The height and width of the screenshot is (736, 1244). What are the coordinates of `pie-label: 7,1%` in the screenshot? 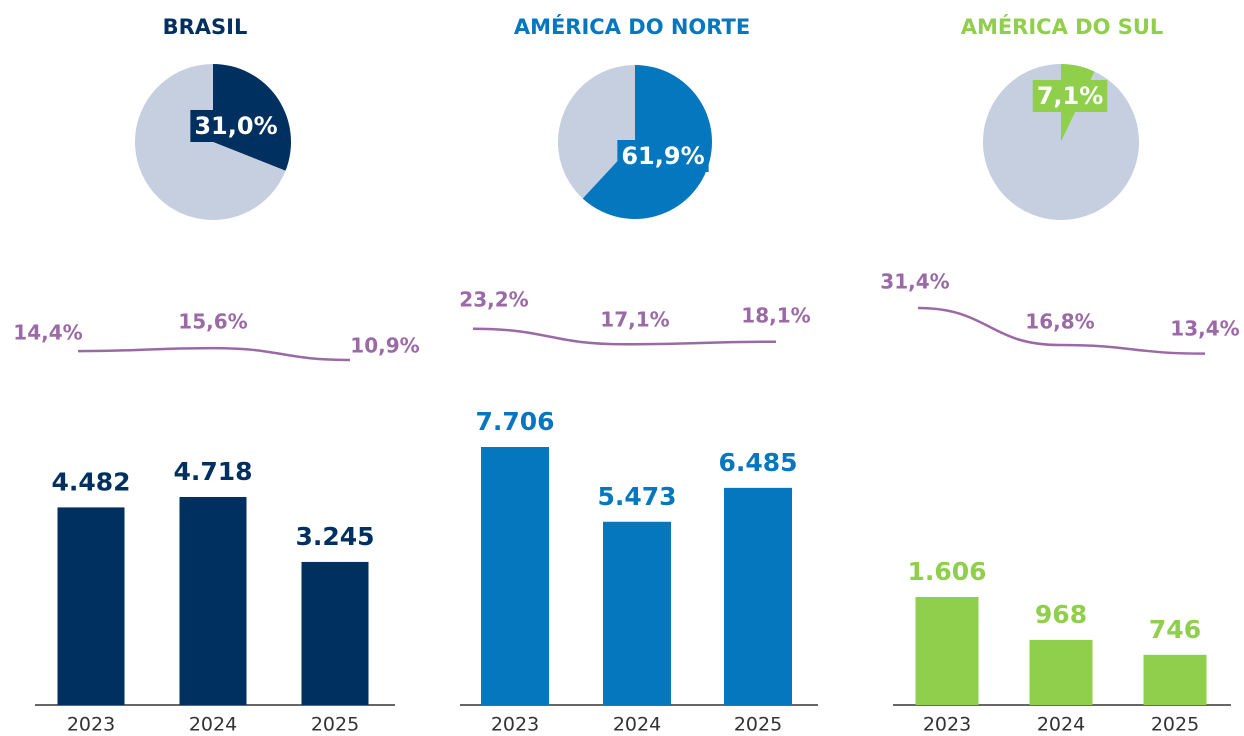 It's located at (1070, 96).